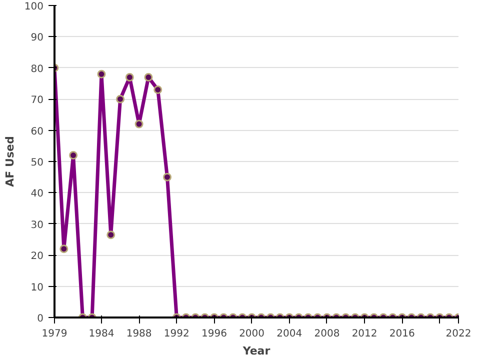  What do you see at coordinates (37, 225) in the screenshot?
I see `y-tick-label: 30` at bounding box center [37, 225].